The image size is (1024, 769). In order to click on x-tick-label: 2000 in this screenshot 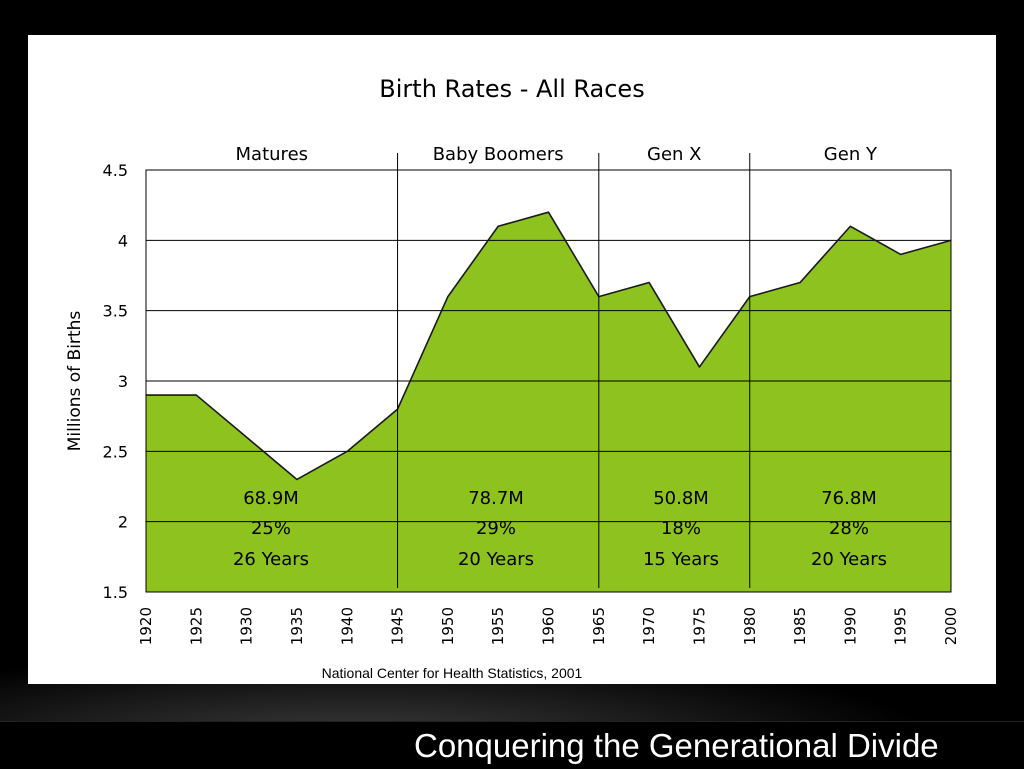, I will do `click(951, 626)`.